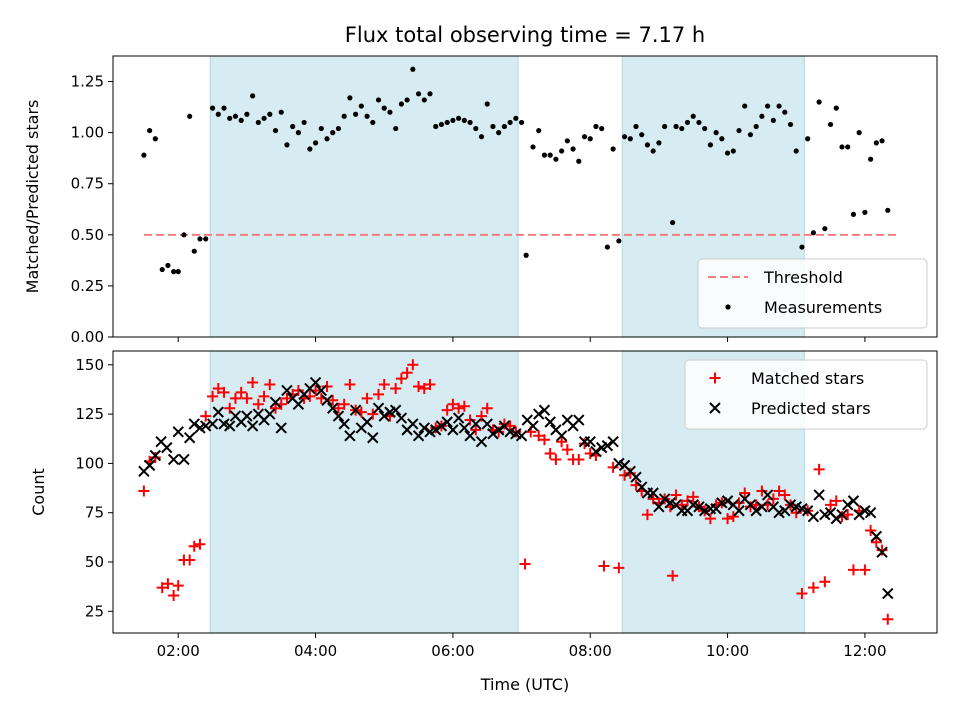  What do you see at coordinates (364, 492) in the screenshot?
I see `shaded-interval` at bounding box center [364, 492].